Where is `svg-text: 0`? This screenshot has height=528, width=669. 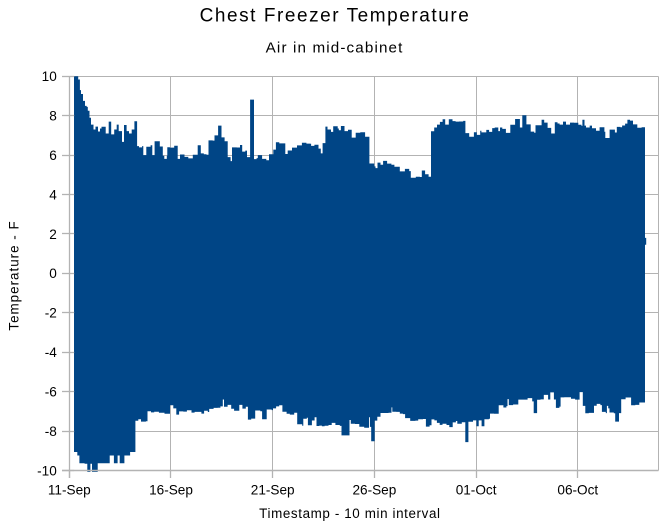 svg-text: 0 is located at coordinates (53, 273).